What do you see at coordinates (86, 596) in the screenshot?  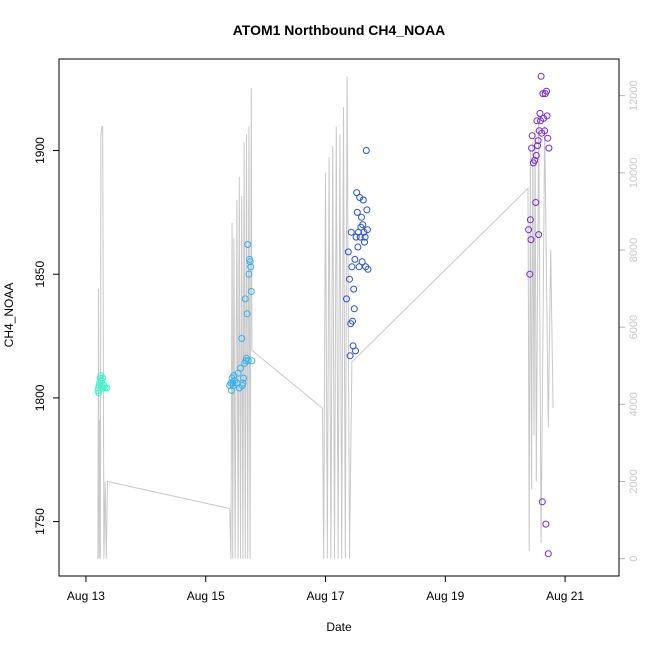 I see `x-tick-label: Aug 13` at bounding box center [86, 596].